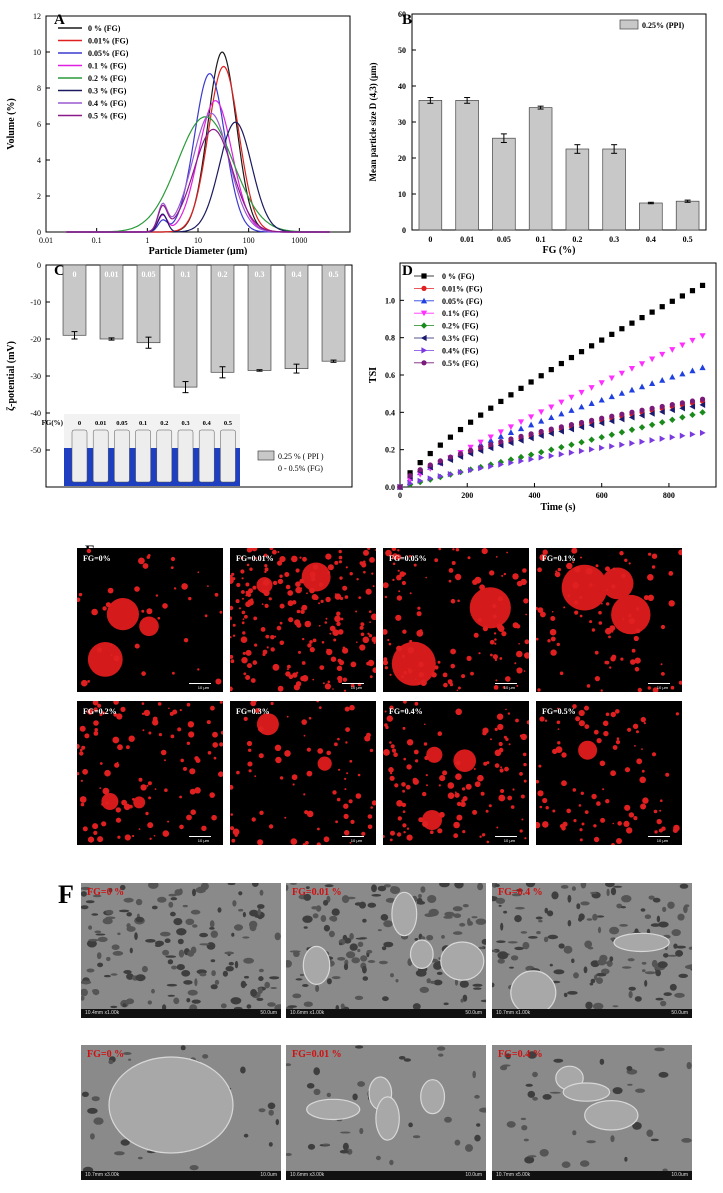  I want to click on y-tick-label: 0.8, so click(390, 338).